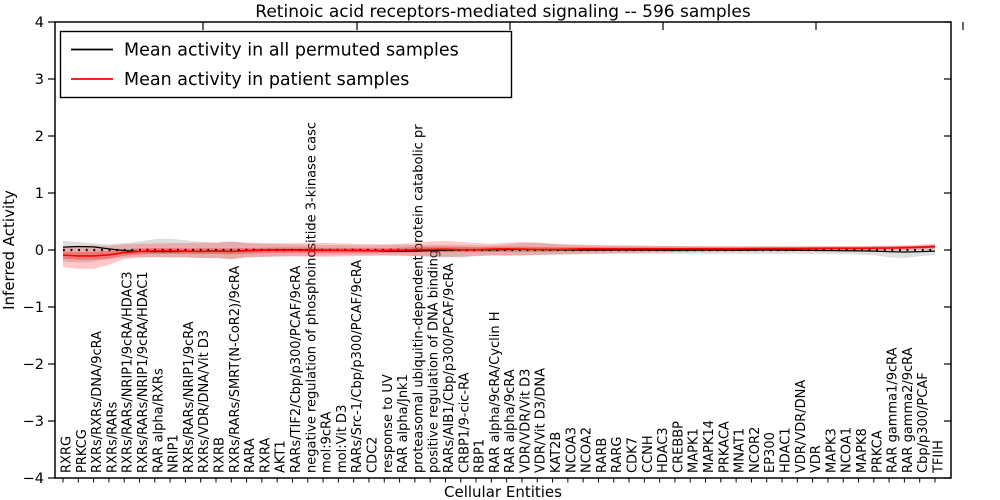 This screenshot has width=1000, height=500. What do you see at coordinates (143, 372) in the screenshot?
I see `x-tick-label: RXRs/RARs/NRIP1/9cRA/HDAC1` at bounding box center [143, 372].